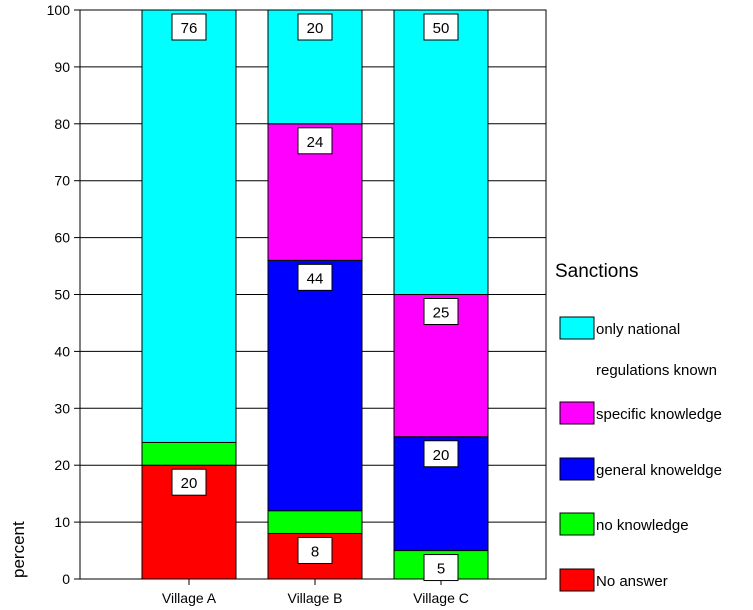 The image size is (753, 610). I want to click on legend-label: no knowledge, so click(642, 525).